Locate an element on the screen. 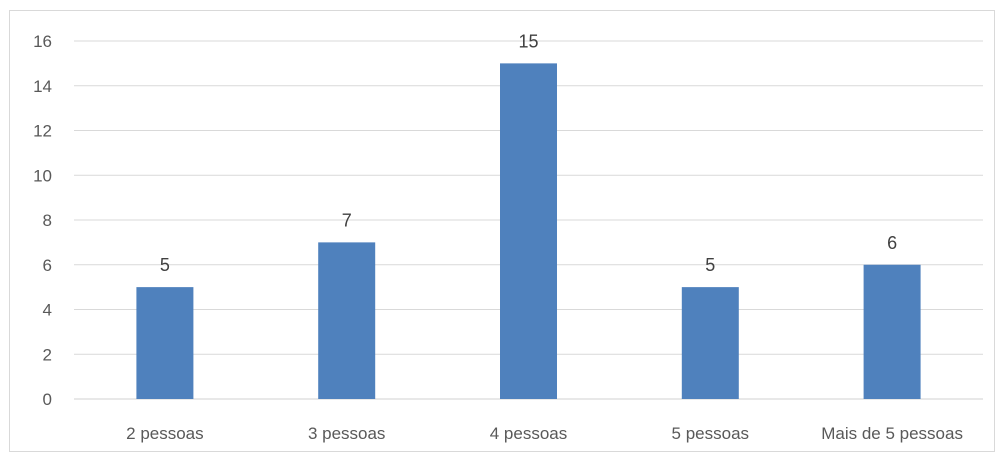  data-label-5: 6 is located at coordinates (892, 243).